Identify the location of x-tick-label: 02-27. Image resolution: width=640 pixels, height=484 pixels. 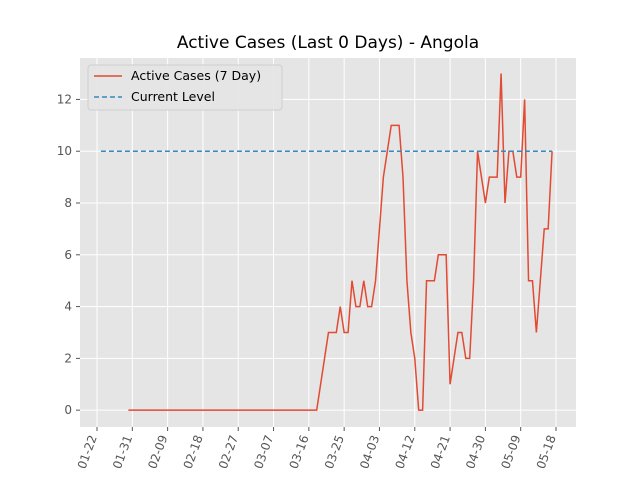
(228, 452).